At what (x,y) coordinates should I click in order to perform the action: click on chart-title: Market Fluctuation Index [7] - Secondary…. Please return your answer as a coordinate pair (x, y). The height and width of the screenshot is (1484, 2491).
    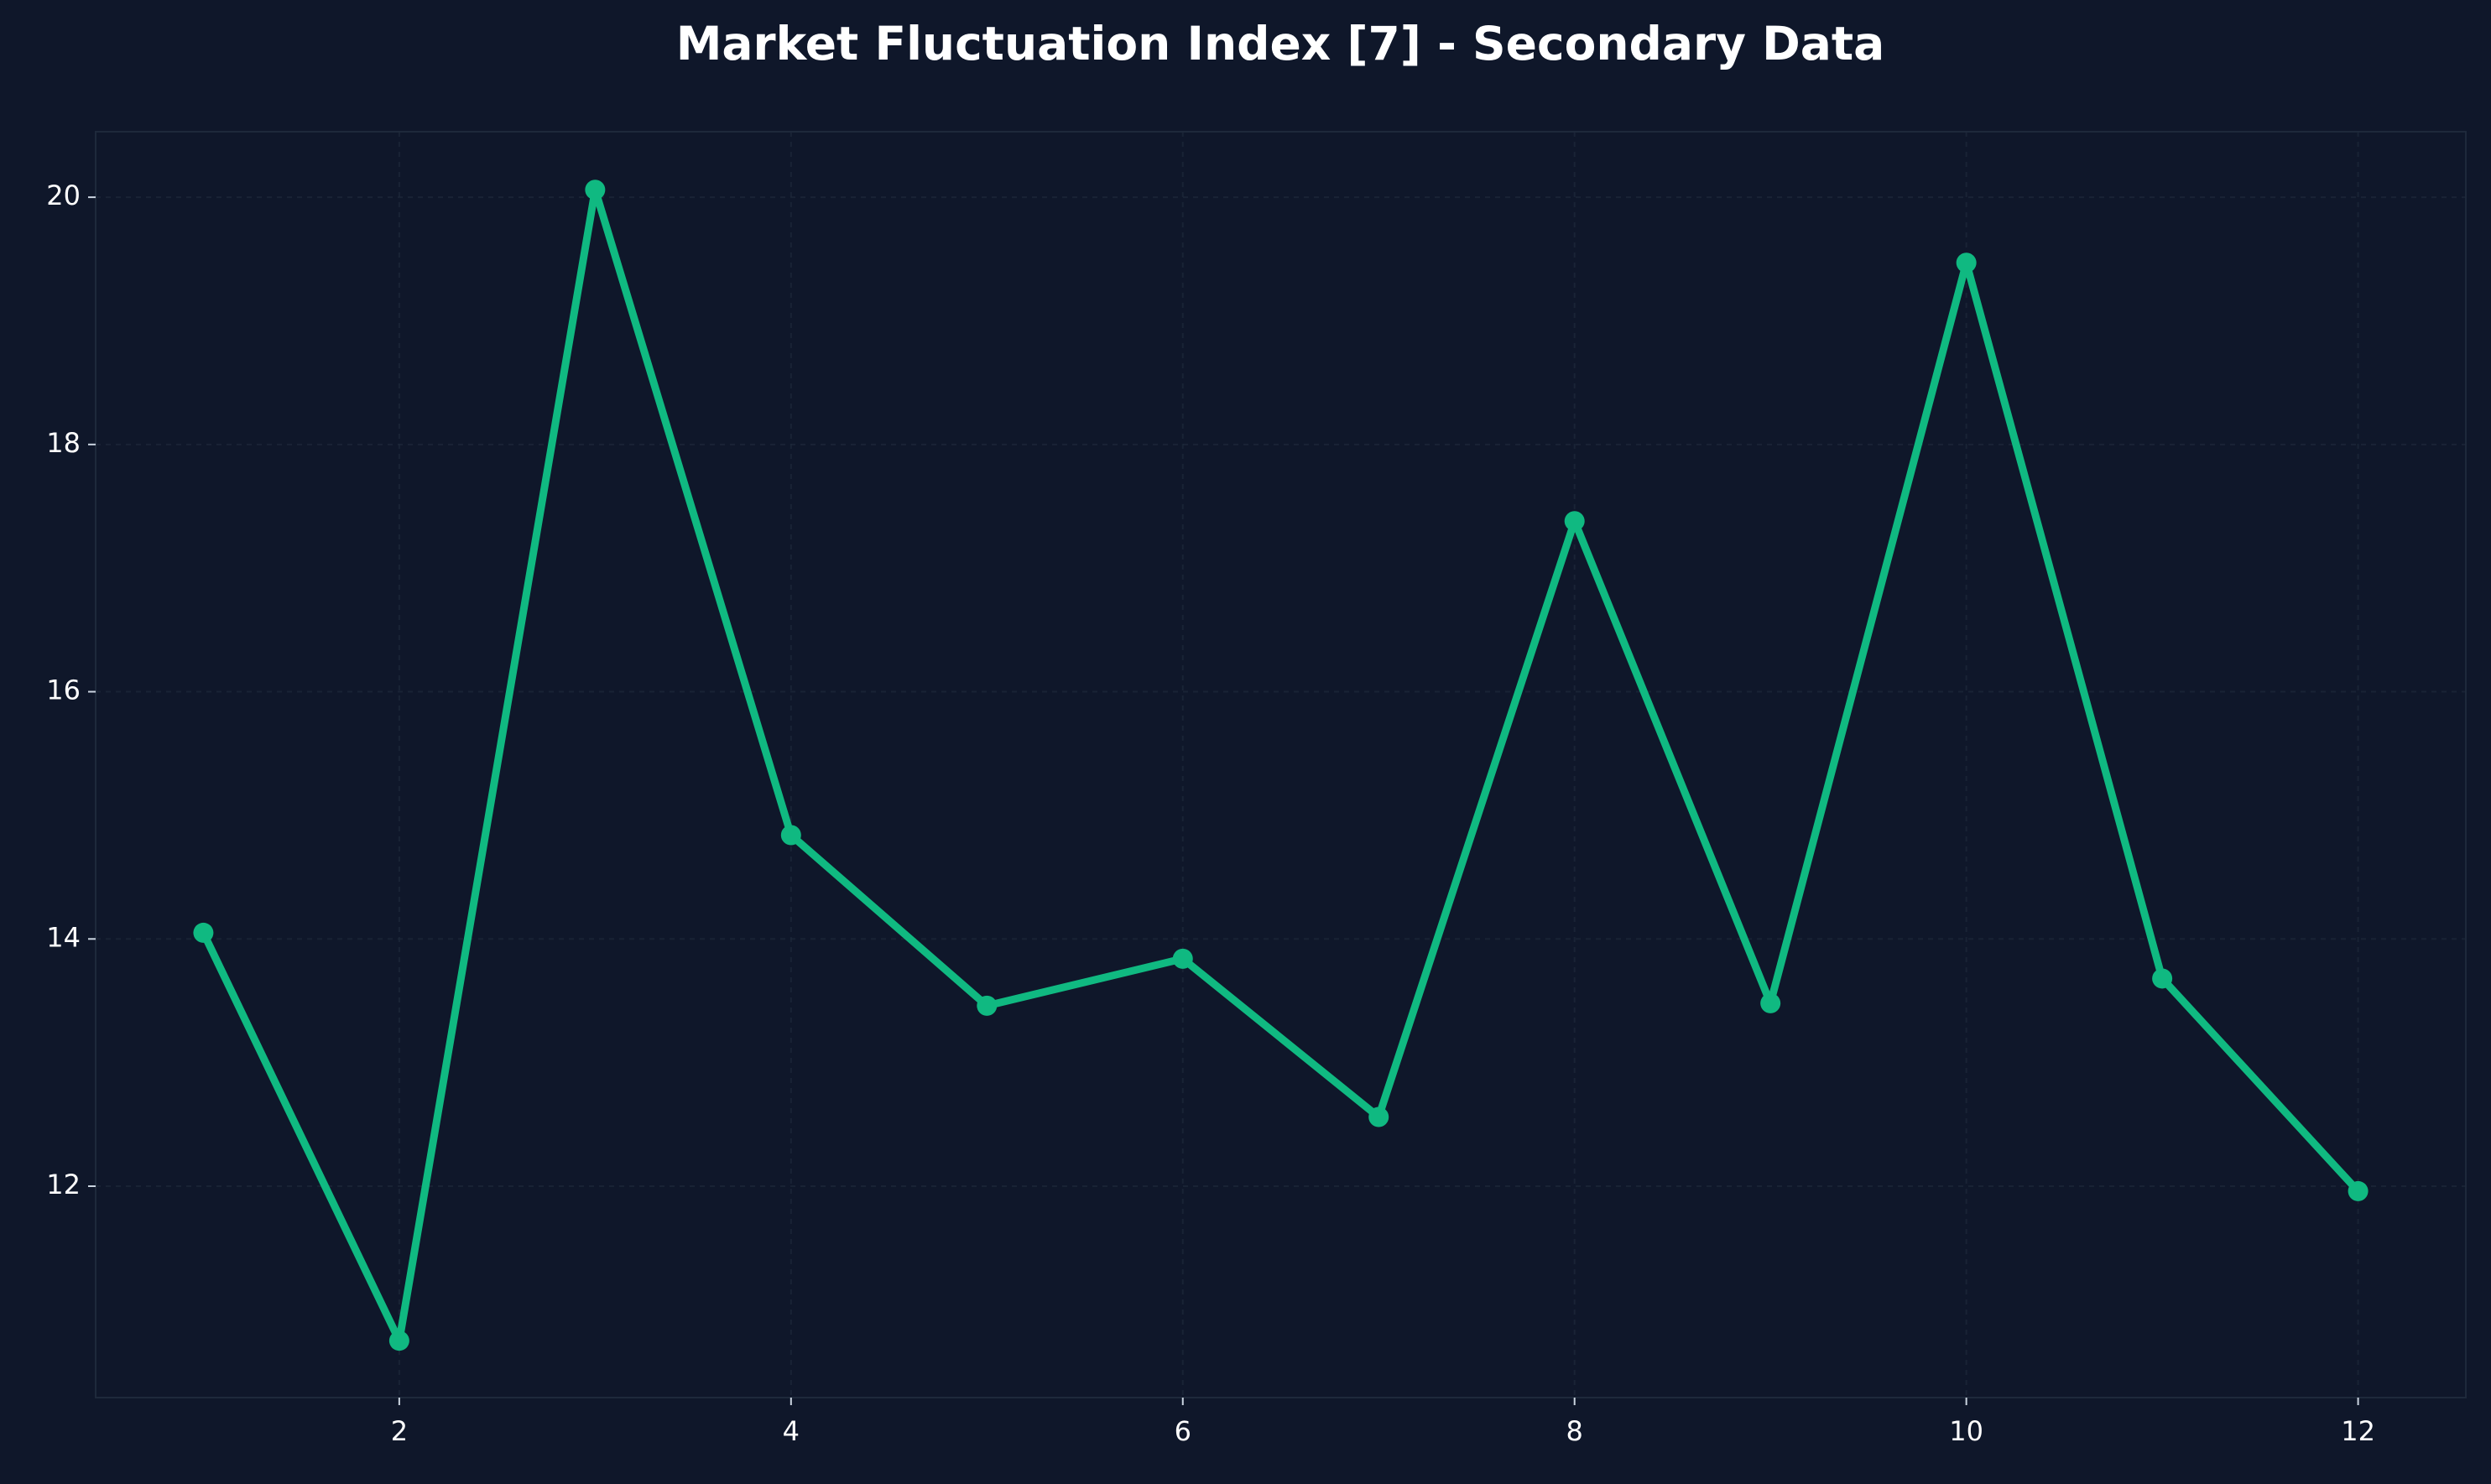
    Looking at the image, I should click on (1280, 43).